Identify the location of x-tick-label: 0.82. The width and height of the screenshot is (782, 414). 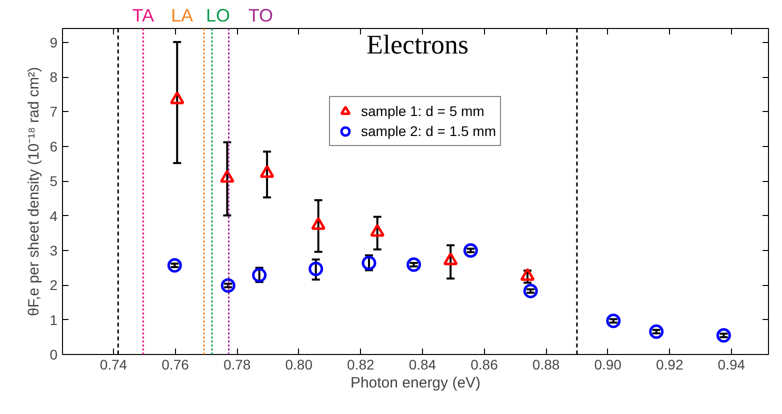
(360, 364).